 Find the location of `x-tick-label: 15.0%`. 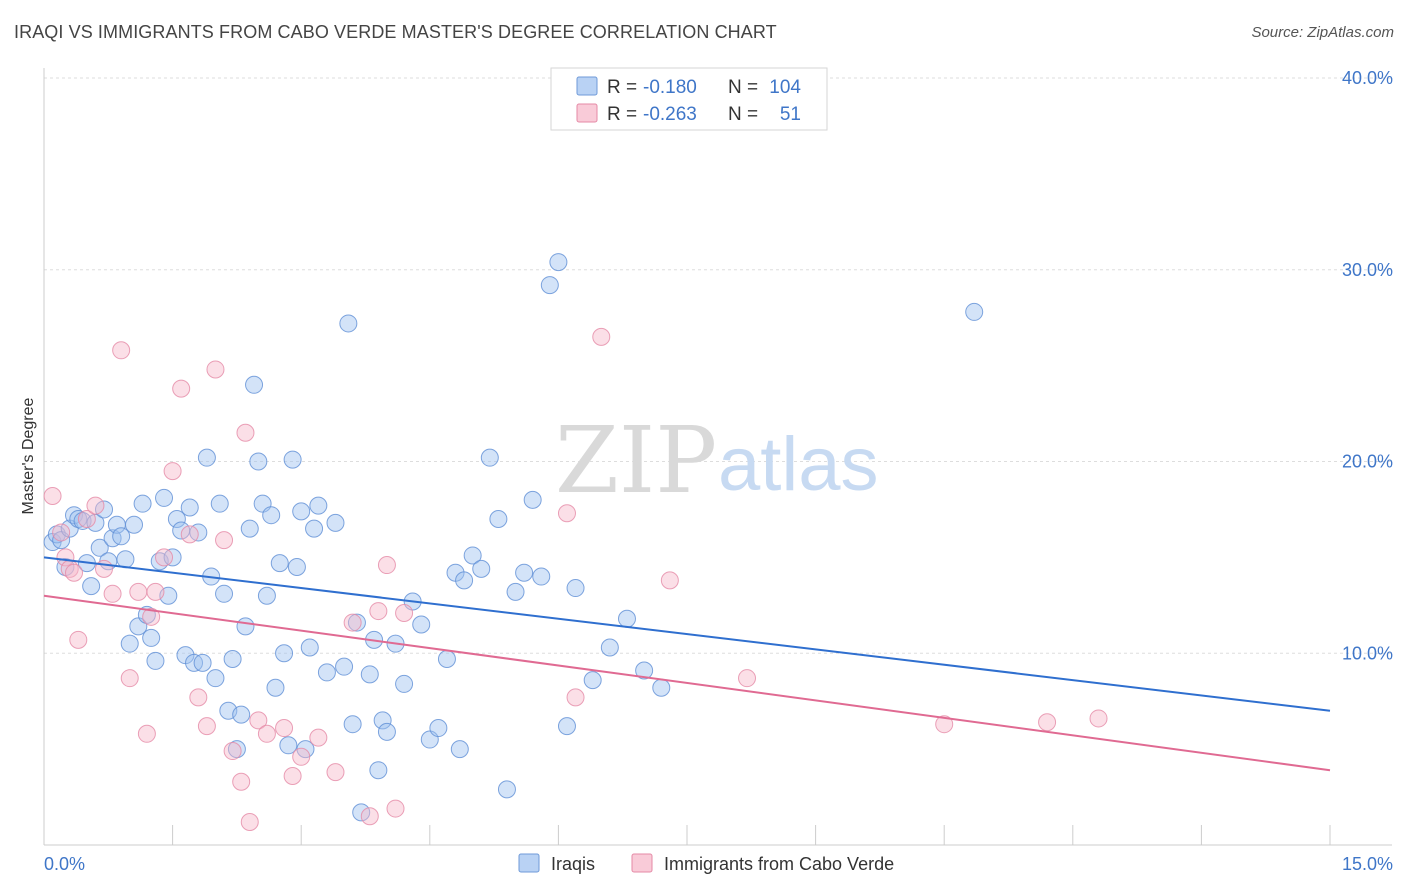

x-tick-label: 15.0% is located at coordinates (1367, 864).